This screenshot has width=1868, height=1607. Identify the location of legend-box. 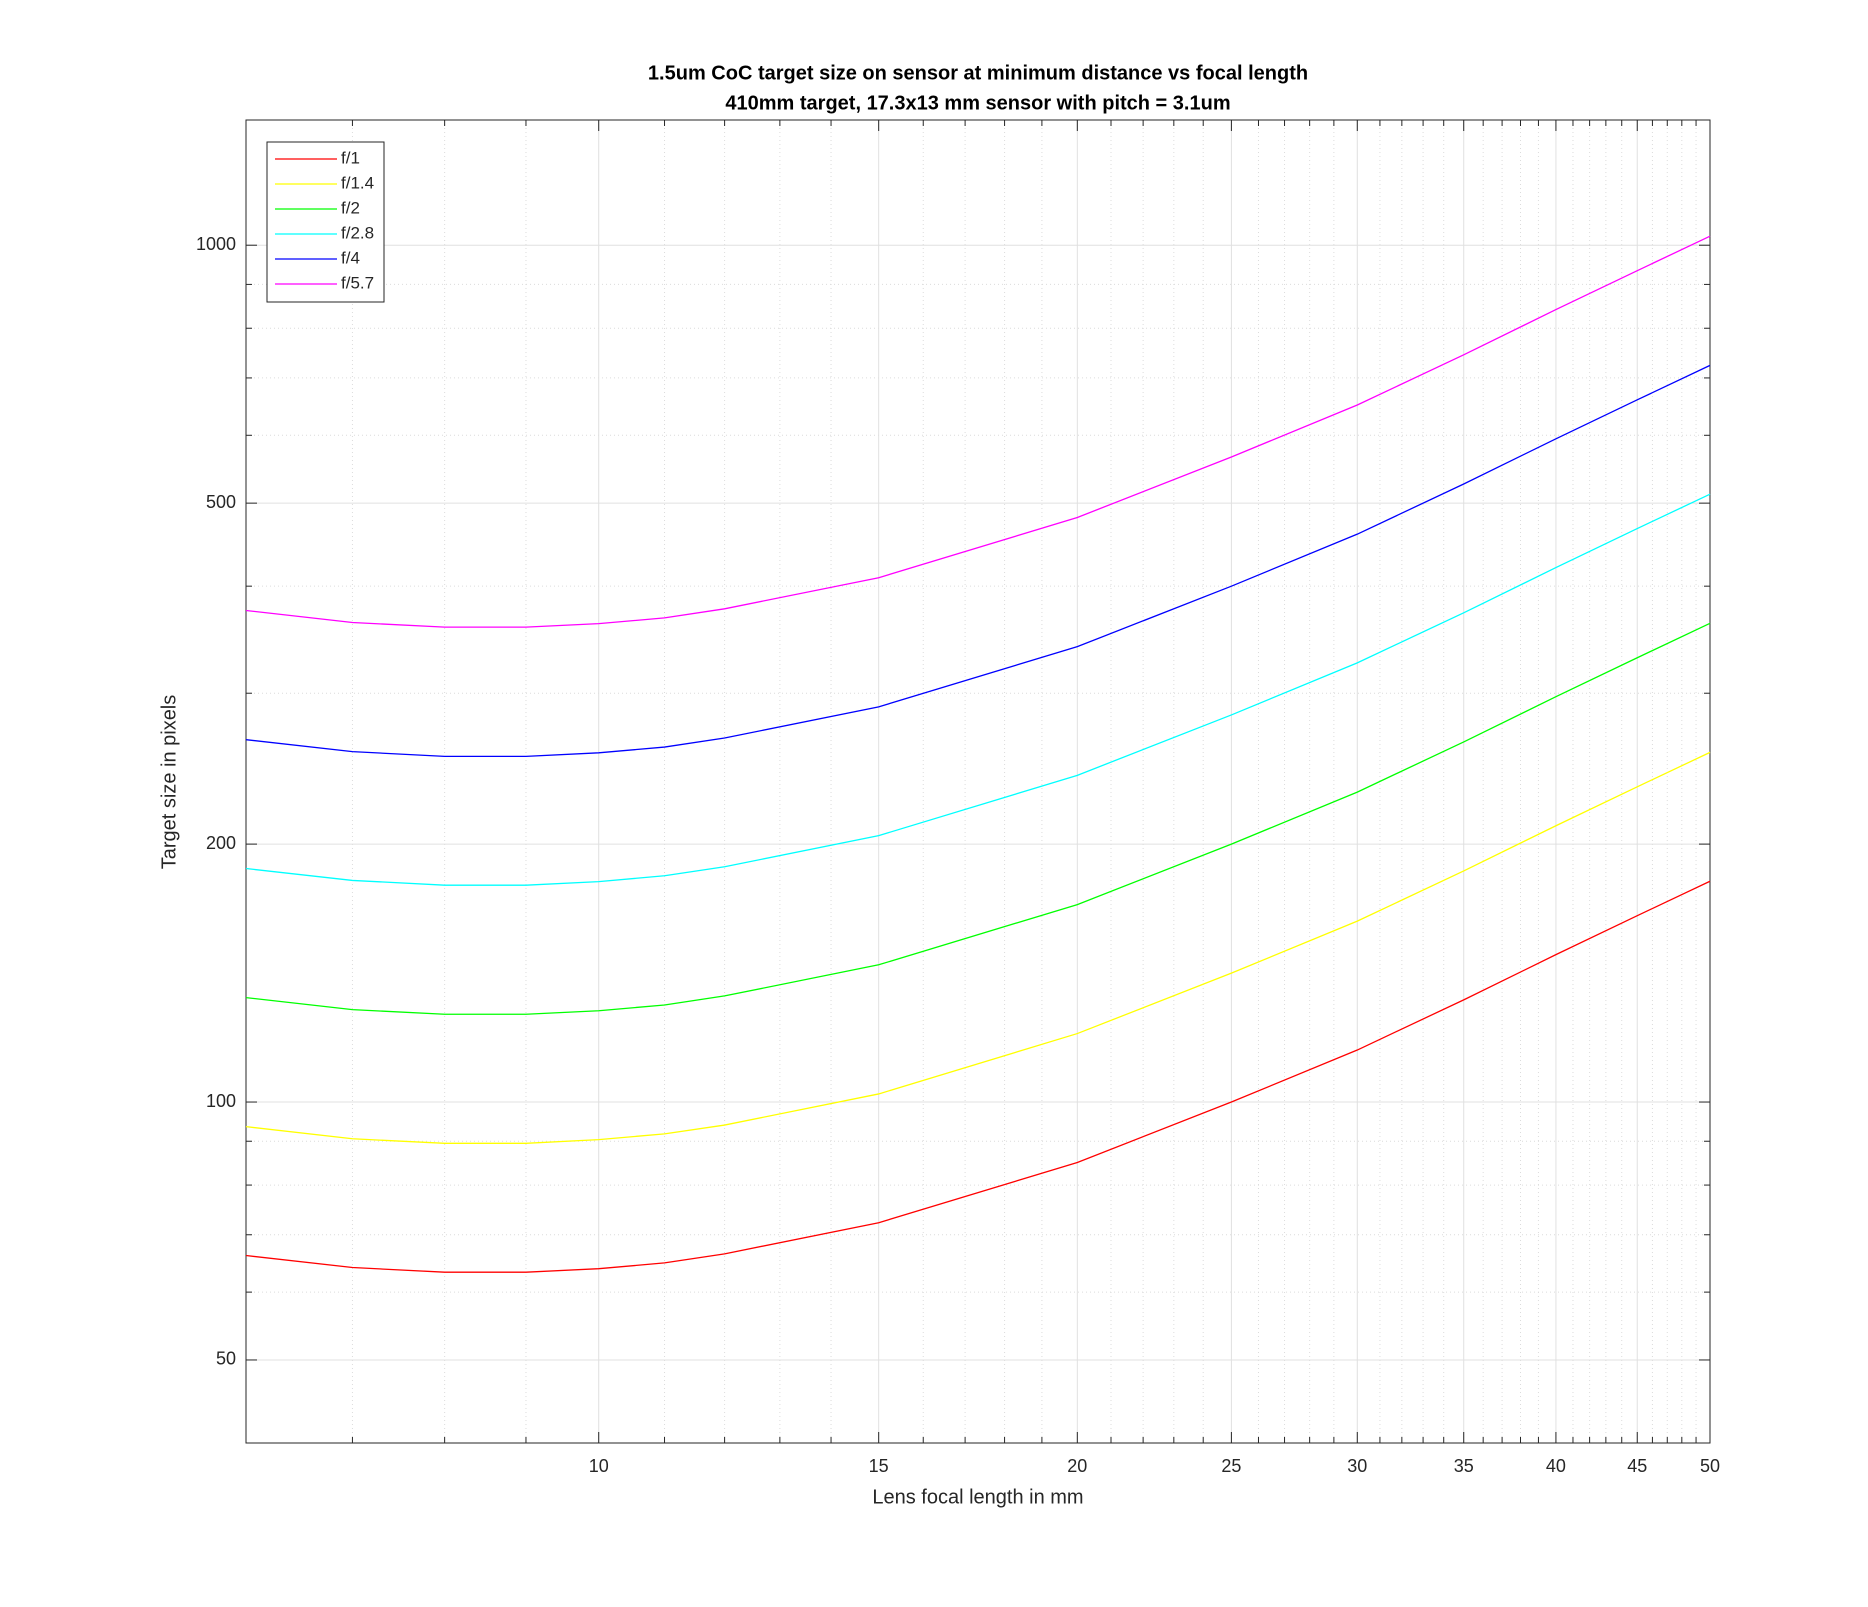
(325, 222).